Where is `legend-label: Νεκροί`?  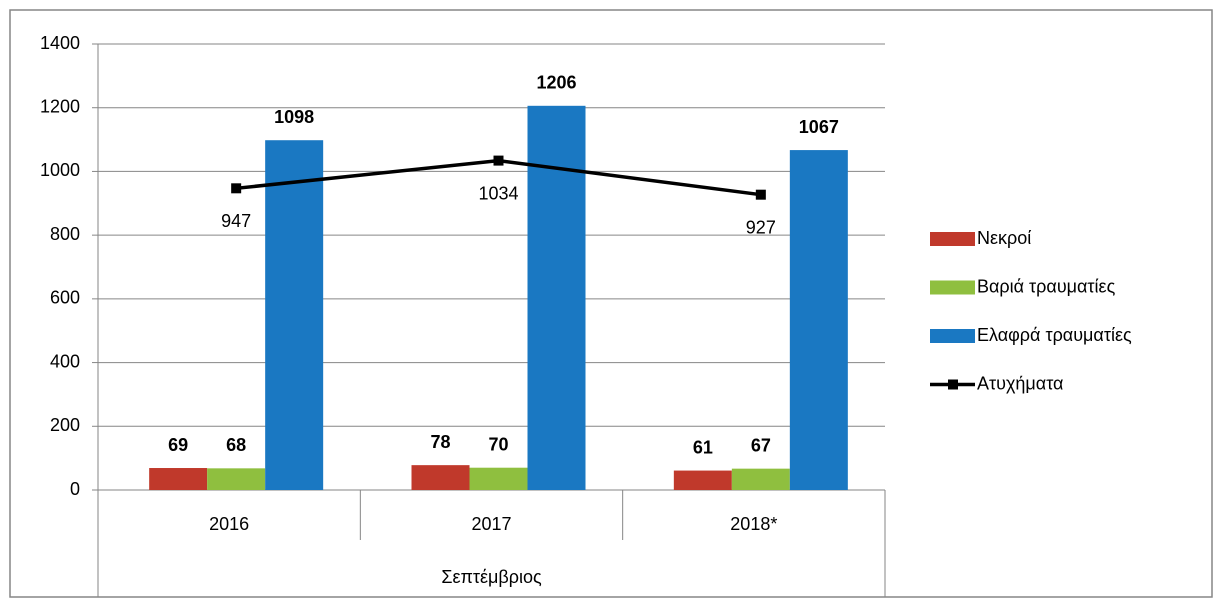 legend-label: Νεκροί is located at coordinates (1004, 238).